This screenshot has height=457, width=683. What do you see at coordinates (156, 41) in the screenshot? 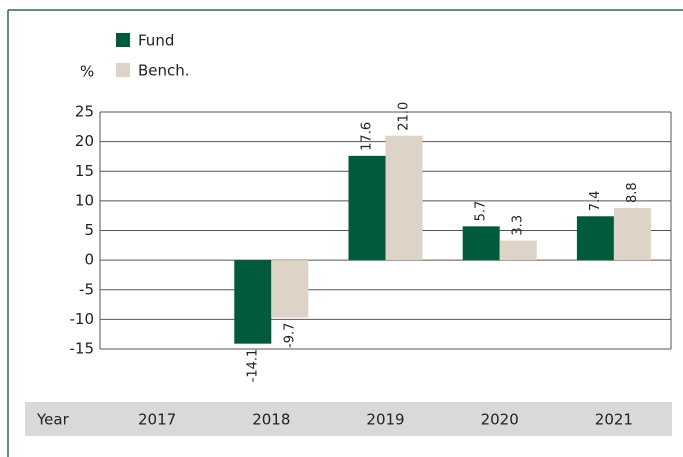
I see `legend-label: Fund` at bounding box center [156, 41].